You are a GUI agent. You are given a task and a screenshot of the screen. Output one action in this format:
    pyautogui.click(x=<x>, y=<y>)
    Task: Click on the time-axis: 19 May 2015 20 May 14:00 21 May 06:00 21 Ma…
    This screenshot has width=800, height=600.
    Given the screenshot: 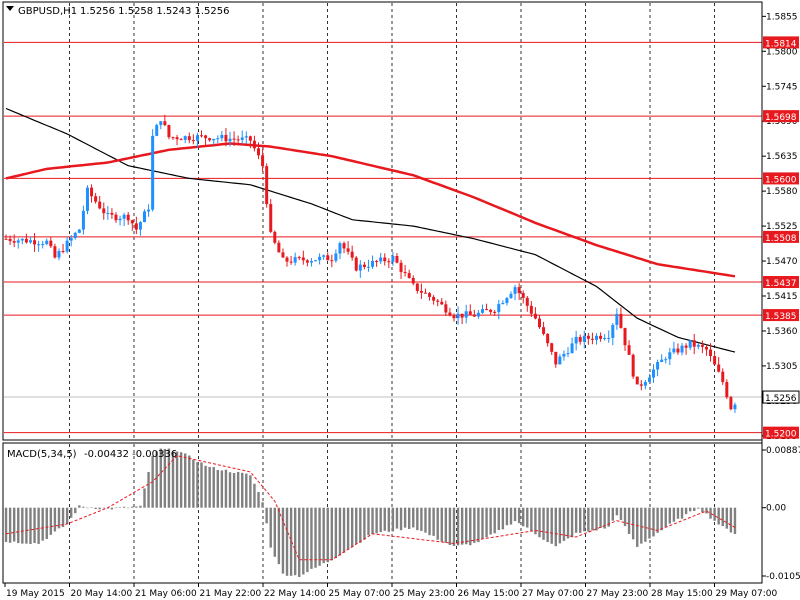 What is the action you would take?
    pyautogui.click(x=390, y=591)
    